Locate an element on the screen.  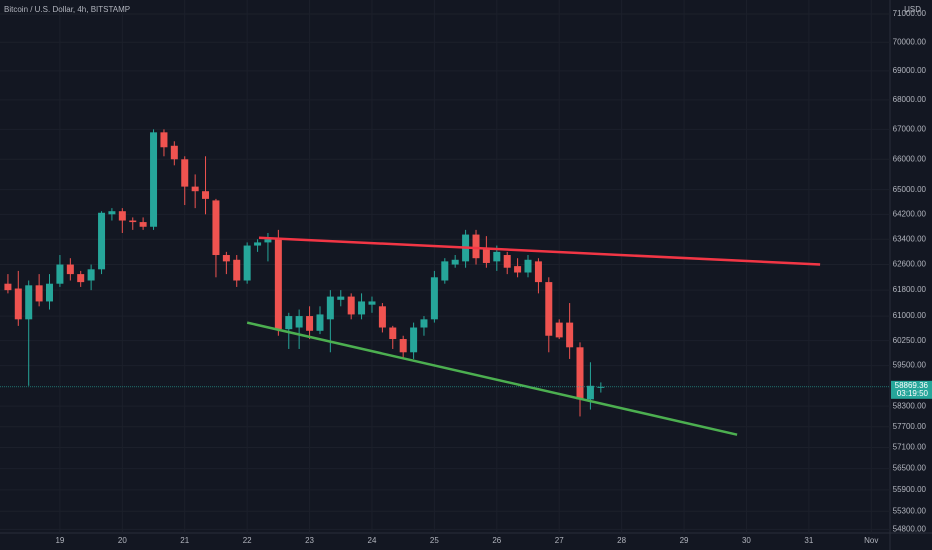
y-tick-label: 67000.00 is located at coordinates (910, 128).